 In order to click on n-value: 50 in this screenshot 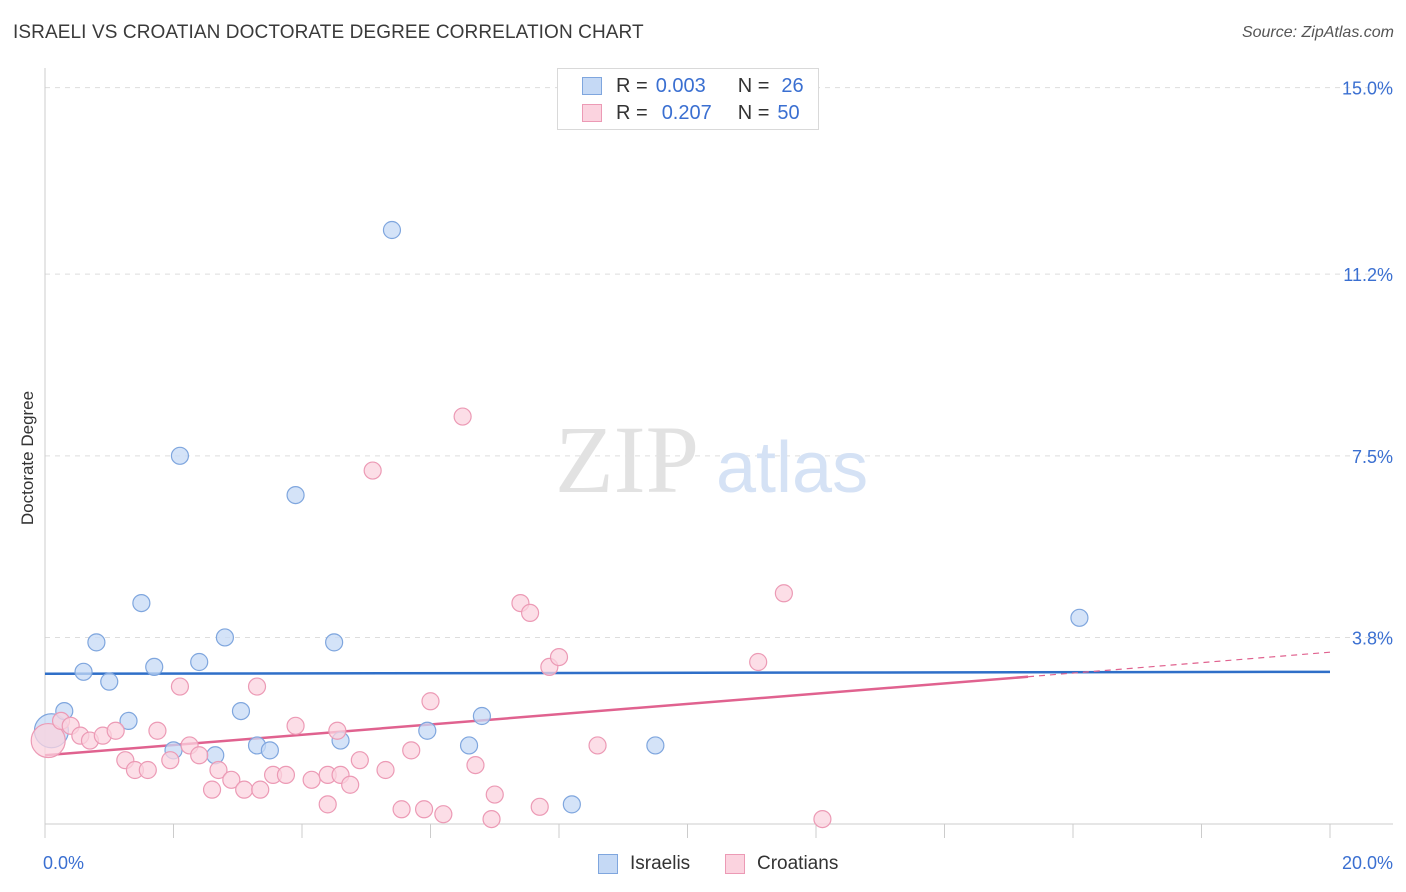, I will do `click(788, 112)`.